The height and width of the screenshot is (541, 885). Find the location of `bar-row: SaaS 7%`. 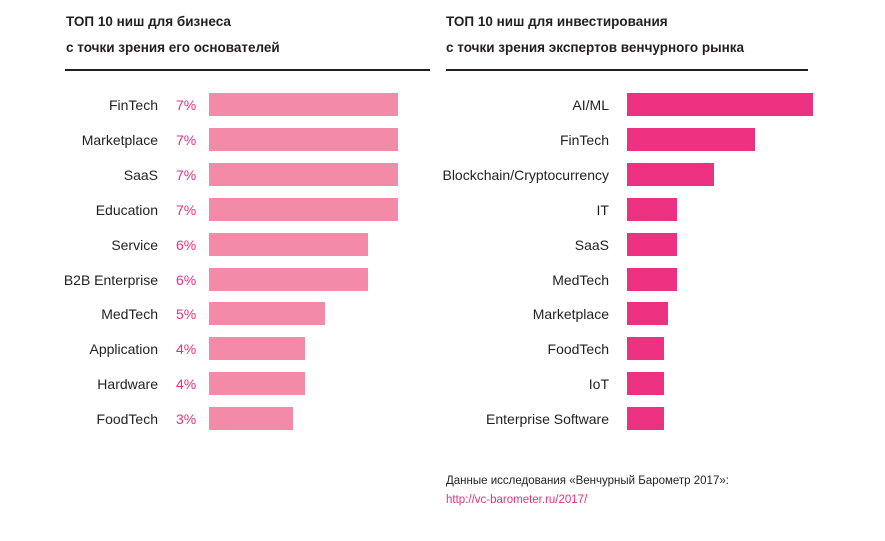

bar-row: SaaS 7% is located at coordinates (442, 174).